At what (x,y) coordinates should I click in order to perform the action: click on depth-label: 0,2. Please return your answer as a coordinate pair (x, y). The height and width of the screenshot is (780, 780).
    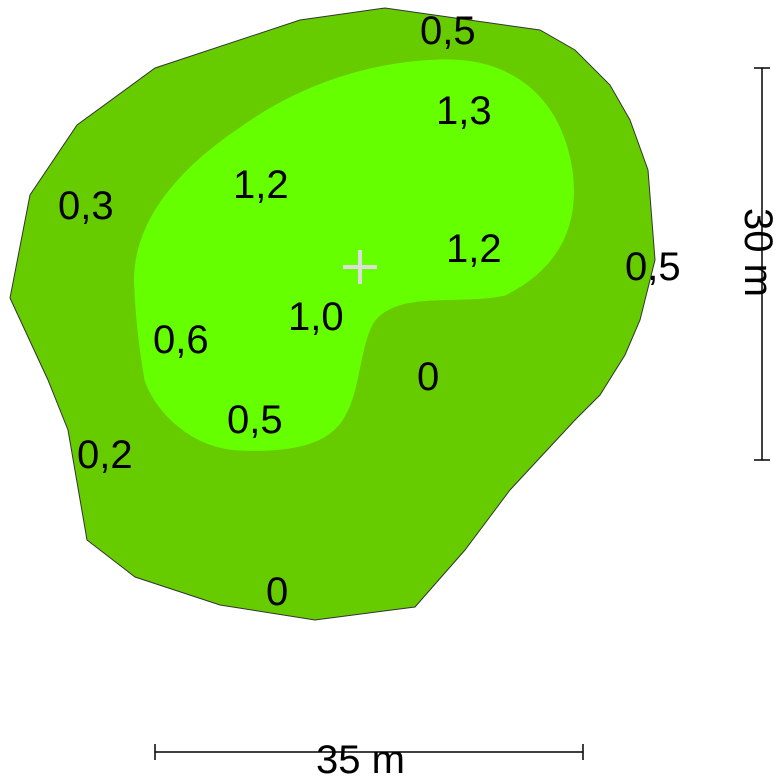
    Looking at the image, I should click on (105, 455).